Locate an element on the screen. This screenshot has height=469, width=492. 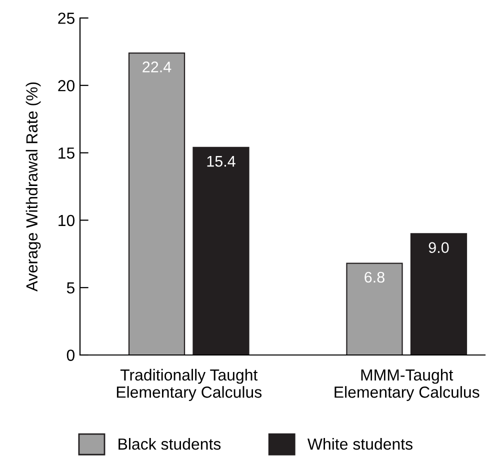
y-tick-label: 15 is located at coordinates (66, 153).